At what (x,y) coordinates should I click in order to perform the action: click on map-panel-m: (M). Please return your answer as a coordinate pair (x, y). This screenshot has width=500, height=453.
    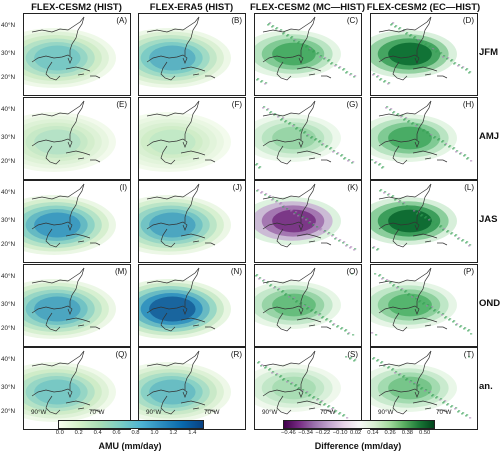
    Looking at the image, I should click on (77, 305).